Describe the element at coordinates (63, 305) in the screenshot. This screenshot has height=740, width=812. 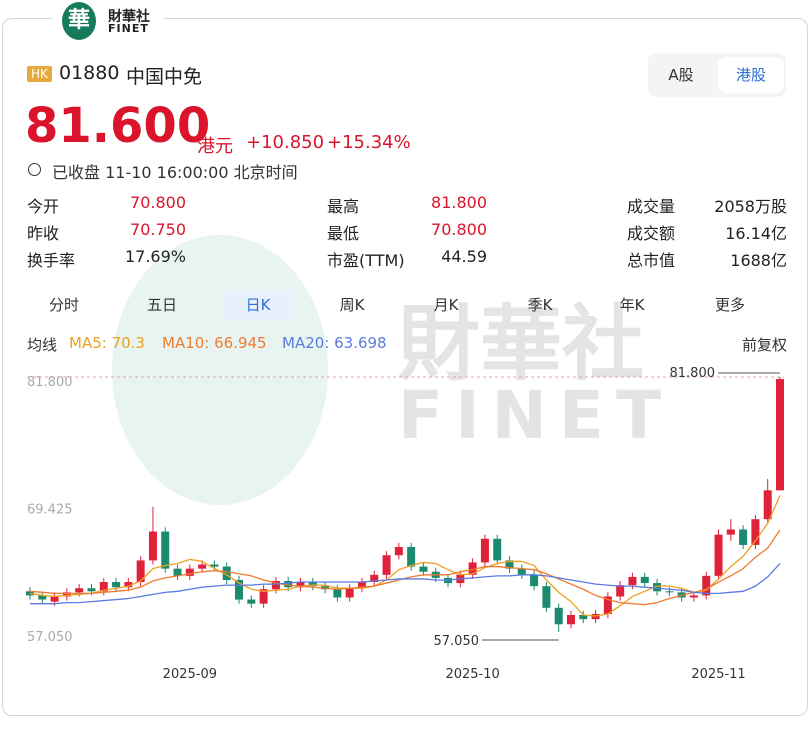
I see `tab: 分时` at that location.